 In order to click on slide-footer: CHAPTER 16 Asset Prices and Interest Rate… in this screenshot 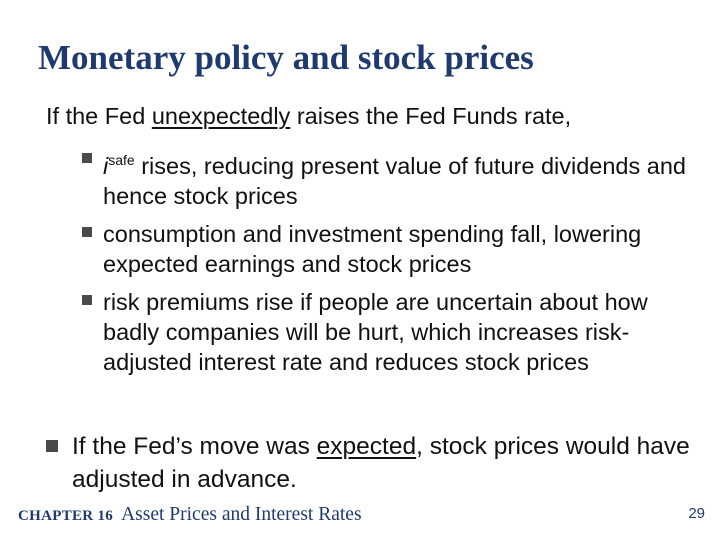, I will do `click(190, 515)`.